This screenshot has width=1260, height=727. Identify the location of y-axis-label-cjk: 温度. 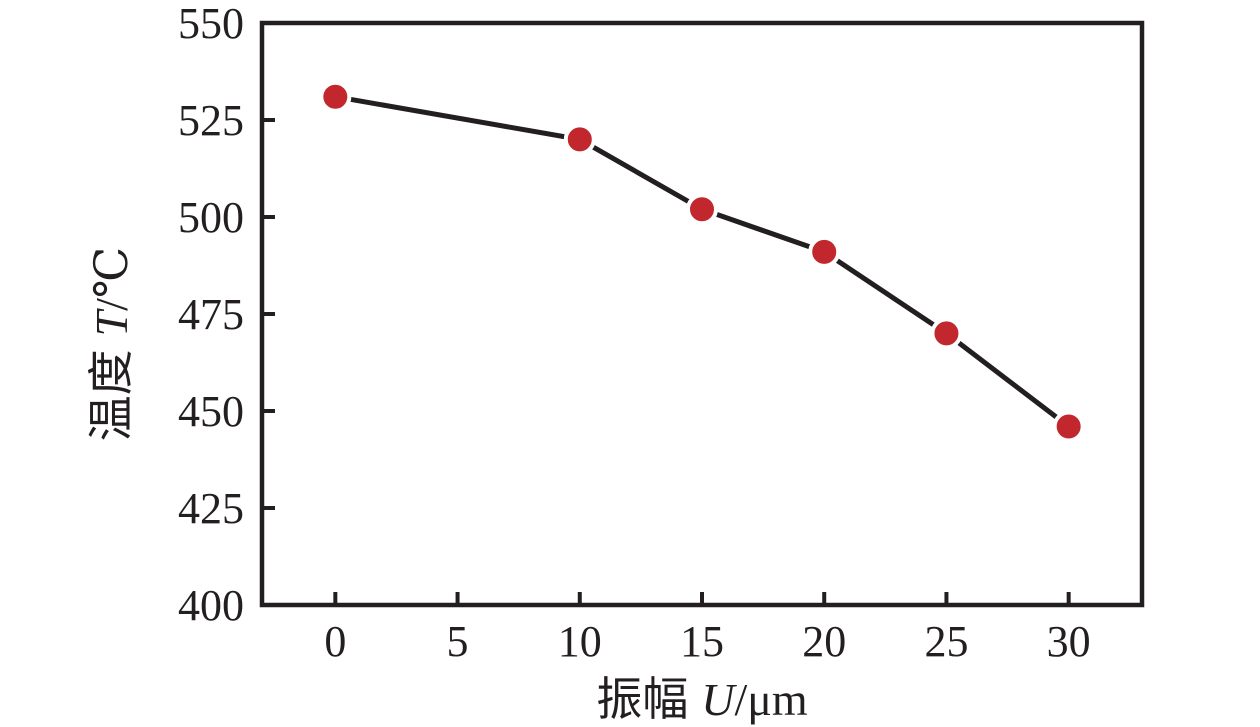
(111, 395).